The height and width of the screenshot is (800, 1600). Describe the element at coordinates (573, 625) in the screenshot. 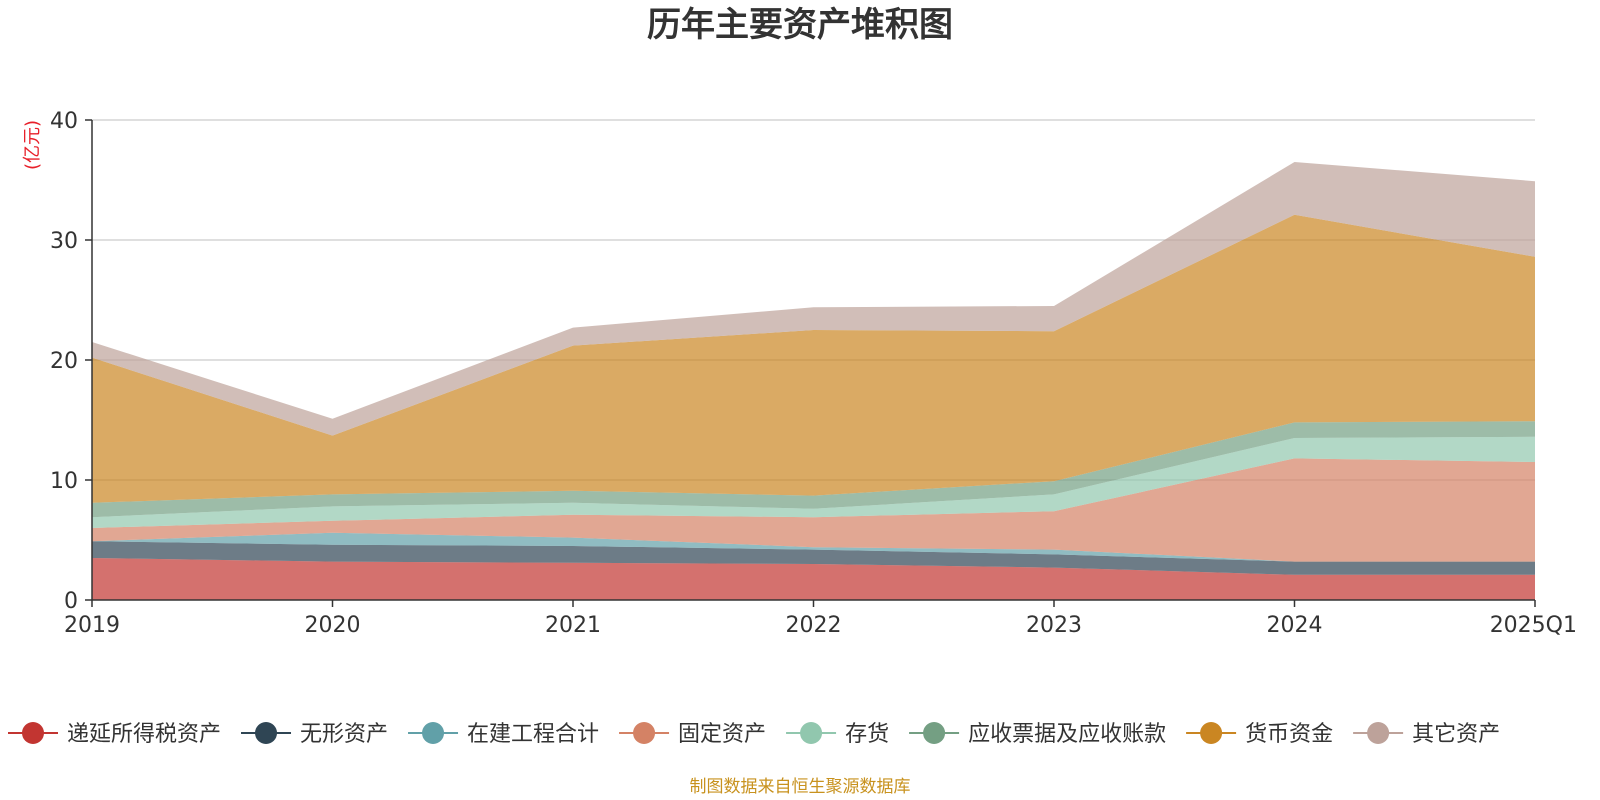

I see `x-tick-label: 2021` at that location.